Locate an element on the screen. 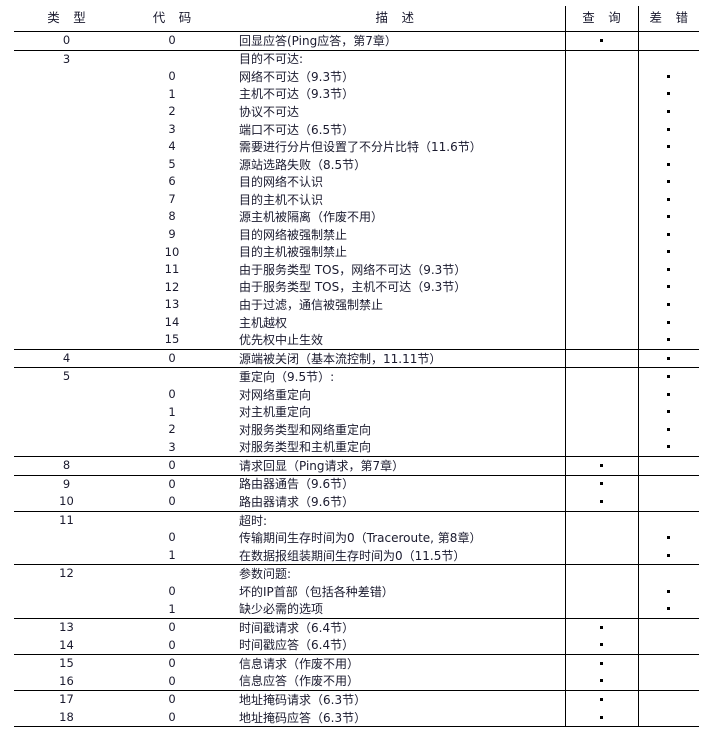 This screenshot has height=734, width=713. cell-description: 目的网络不认识 is located at coordinates (281, 182).